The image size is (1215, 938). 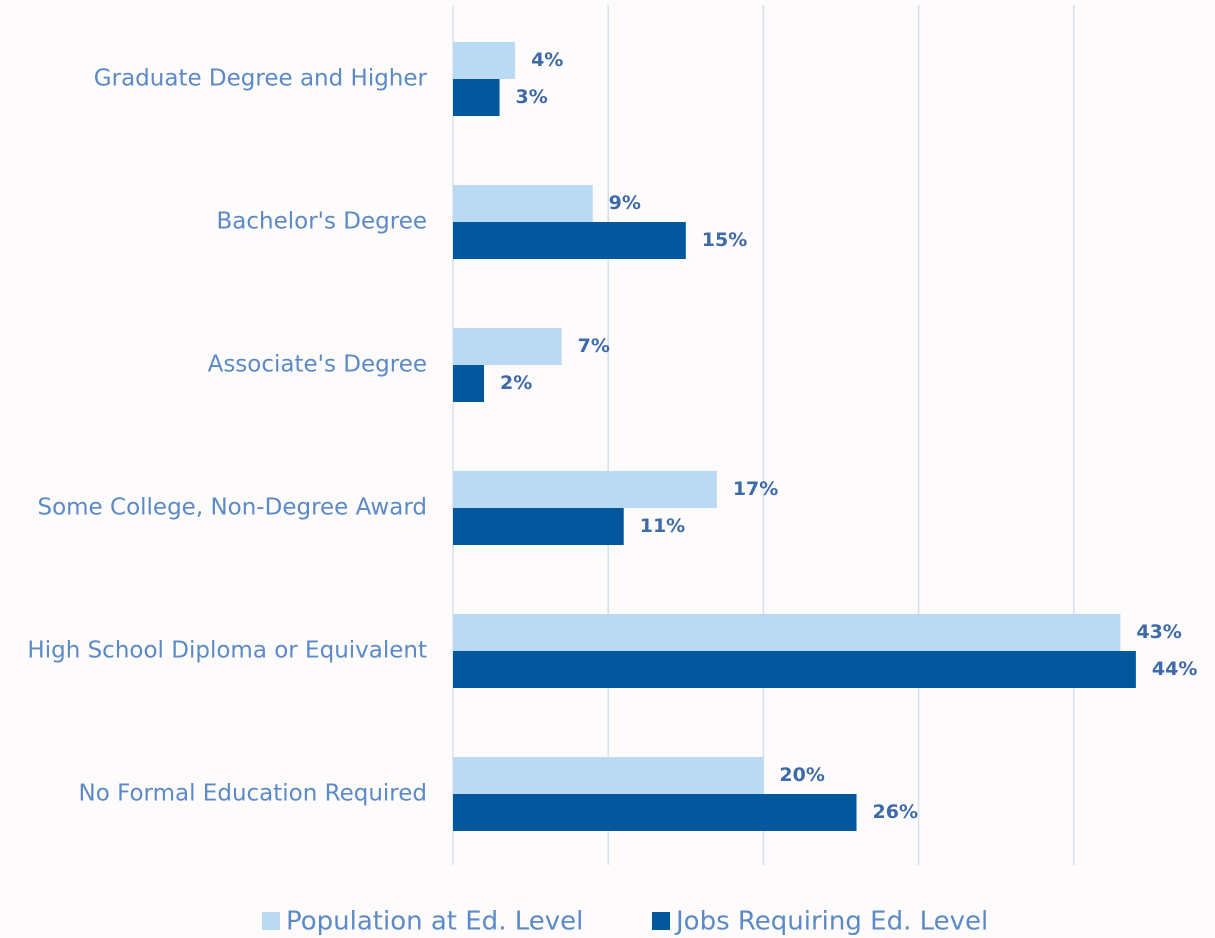 What do you see at coordinates (434, 922) in the screenshot?
I see `legend-label: Population at Ed. Level` at bounding box center [434, 922].